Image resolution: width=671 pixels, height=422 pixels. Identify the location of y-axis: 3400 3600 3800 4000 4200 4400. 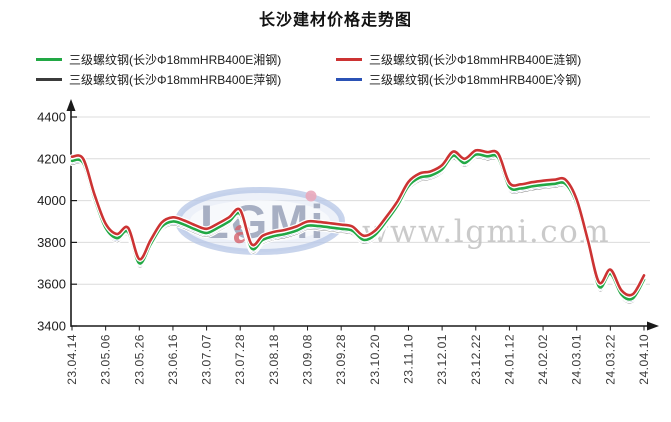
(57, 216).